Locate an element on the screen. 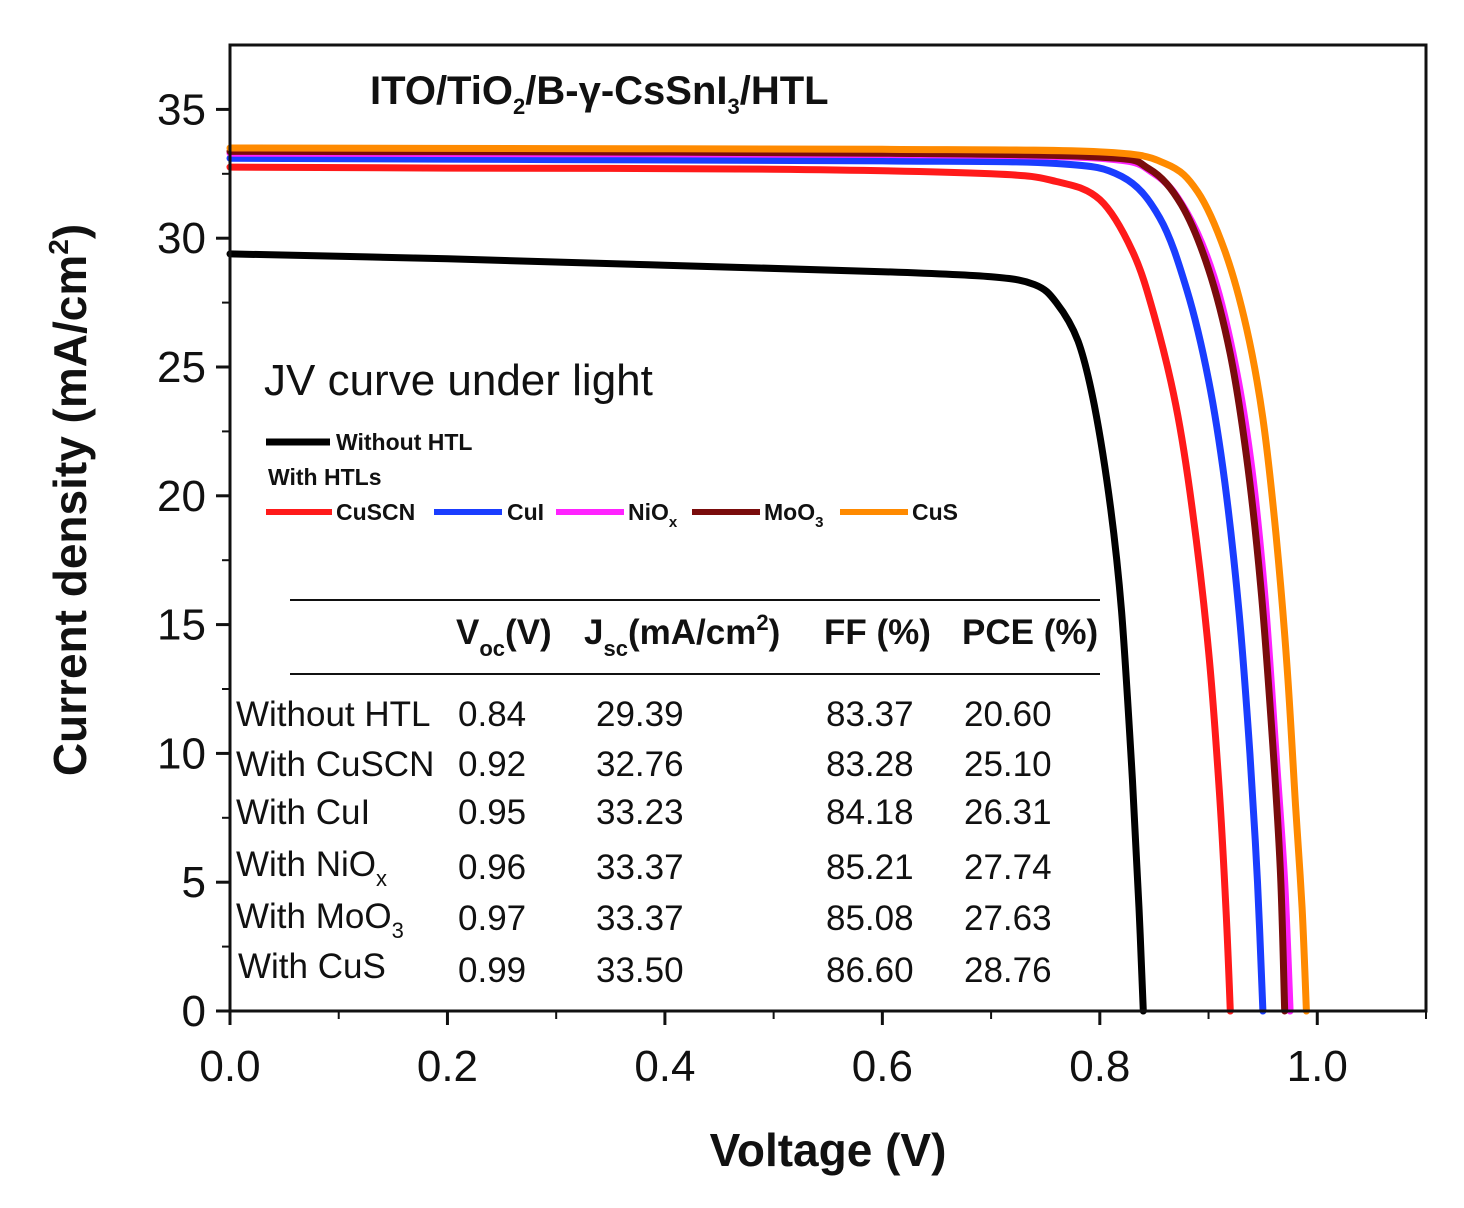 This screenshot has height=1208, width=1464. table-header-jsc: Jsc(mA/cm2) is located at coordinates (682, 635).